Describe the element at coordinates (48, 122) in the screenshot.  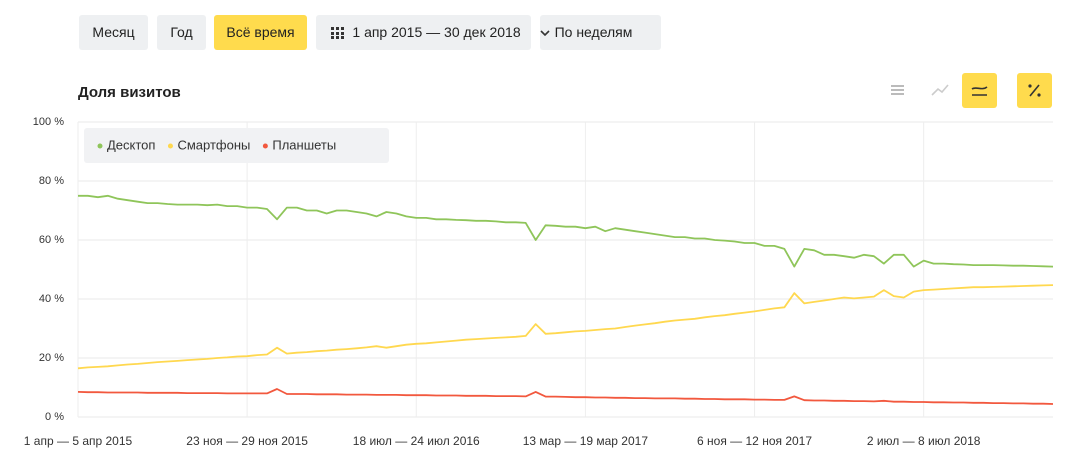
I see `y-tick-label: 100 %` at that location.